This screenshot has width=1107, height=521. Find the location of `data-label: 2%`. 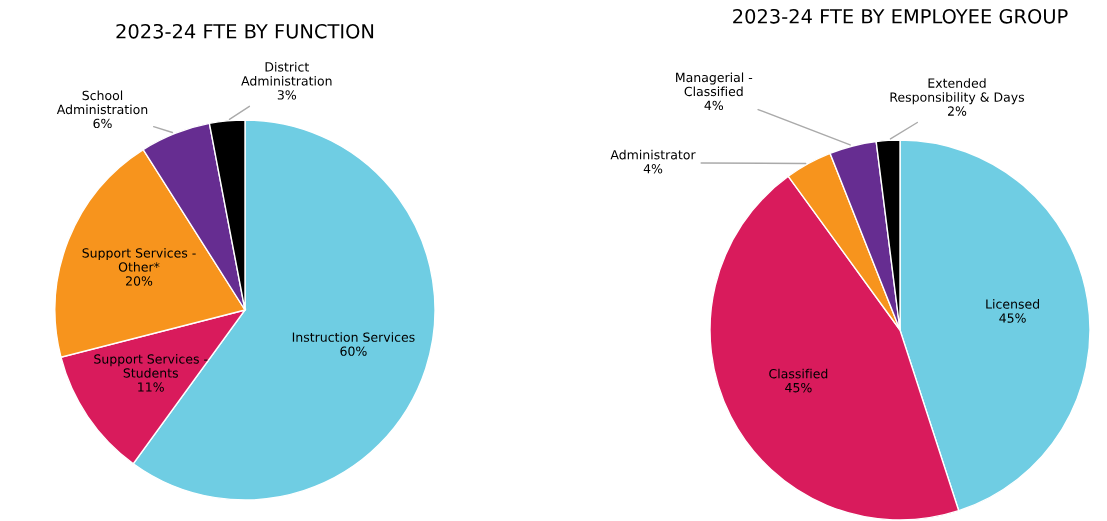

data-label: 2% is located at coordinates (957, 111).